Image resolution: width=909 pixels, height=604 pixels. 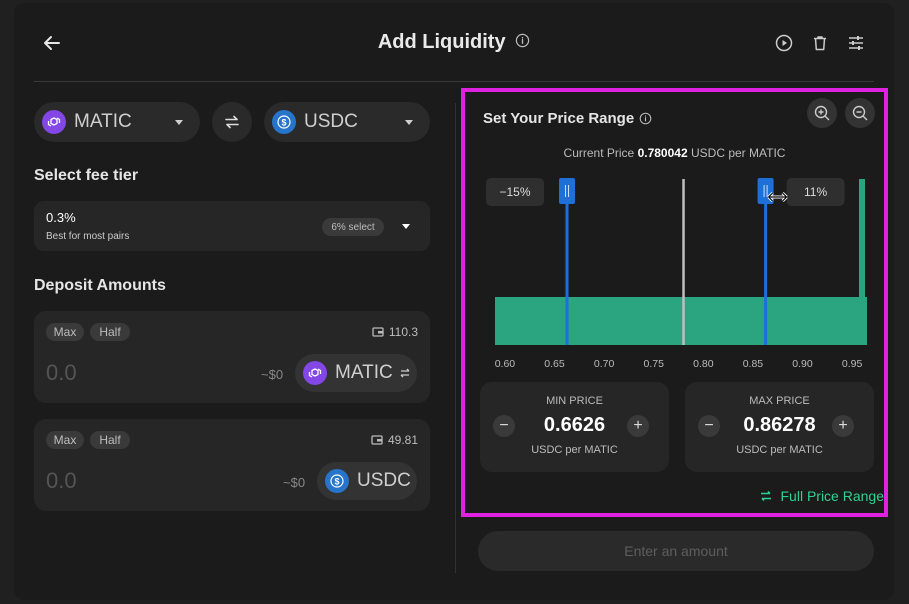 I want to click on header-divider, so click(x=454, y=81).